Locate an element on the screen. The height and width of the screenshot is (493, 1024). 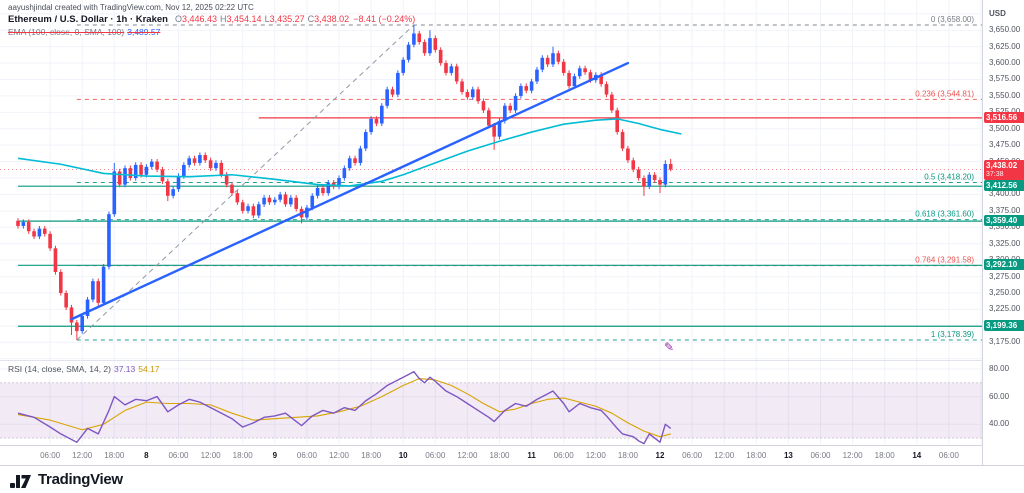
svg-text: 1 (3,178.39) is located at coordinates (952, 334).